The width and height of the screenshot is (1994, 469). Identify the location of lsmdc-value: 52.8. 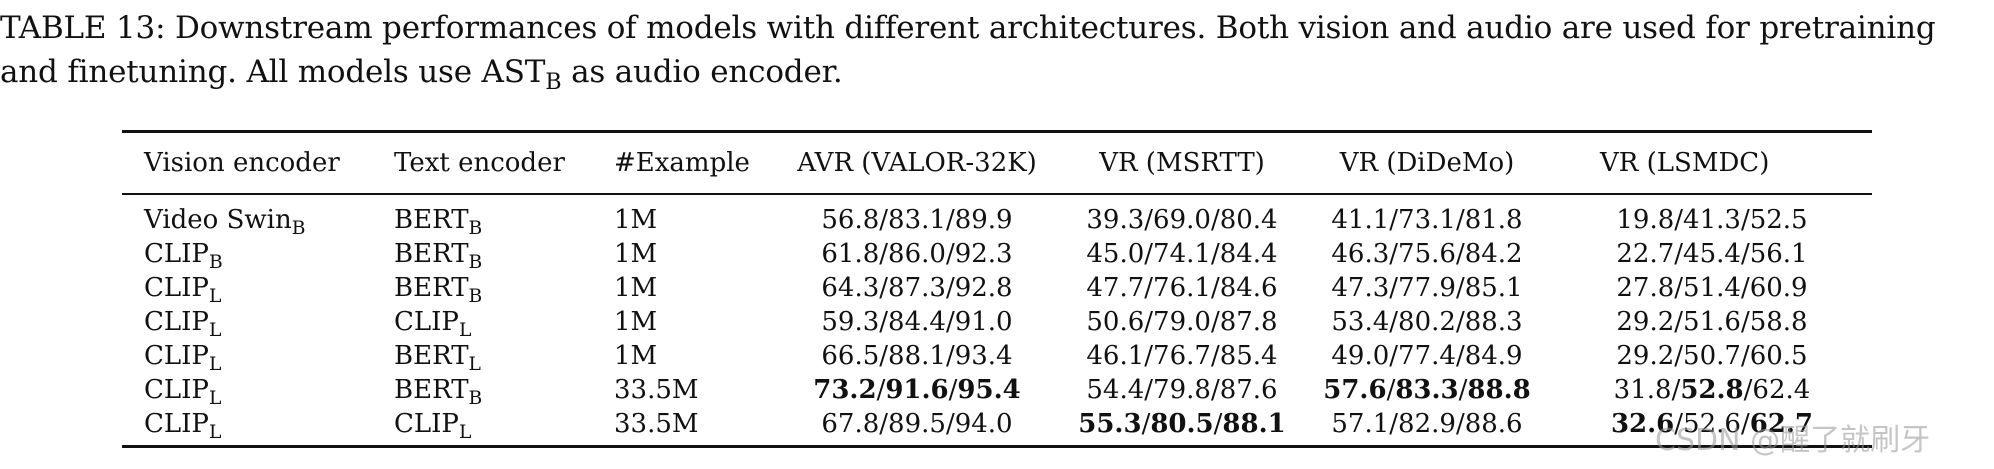
(1712, 390).